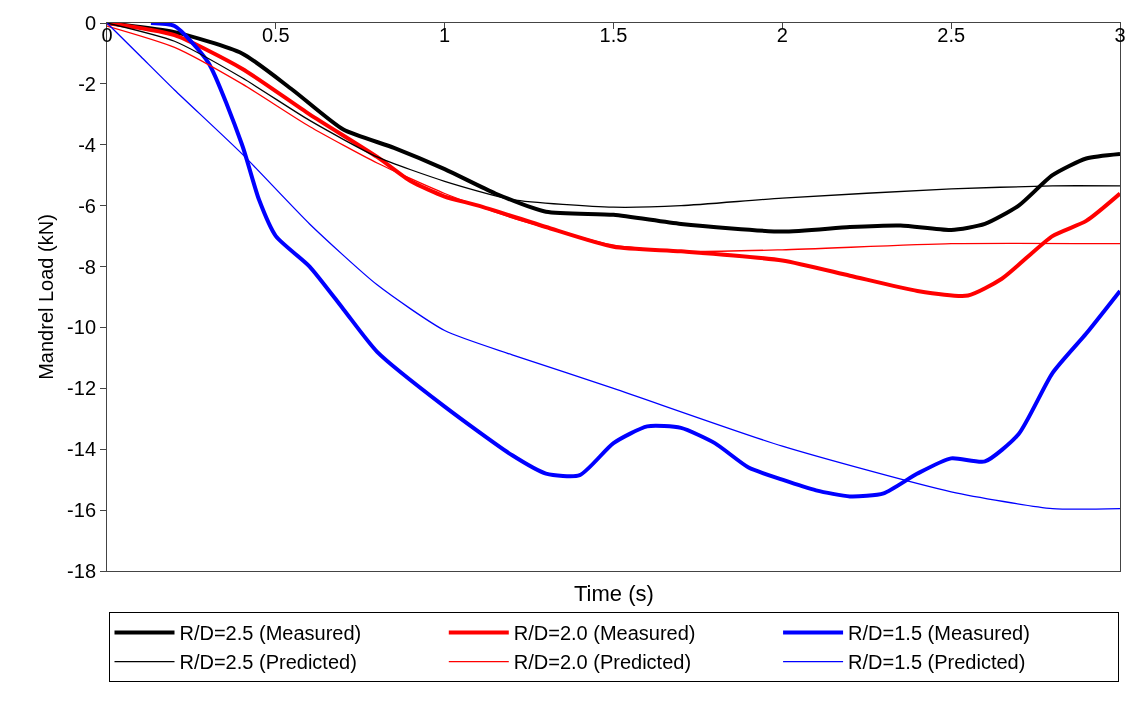 Image resolution: width=1138 pixels, height=723 pixels. Describe the element at coordinates (951, 35) in the screenshot. I see `x-tick-label: 2.5` at that location.